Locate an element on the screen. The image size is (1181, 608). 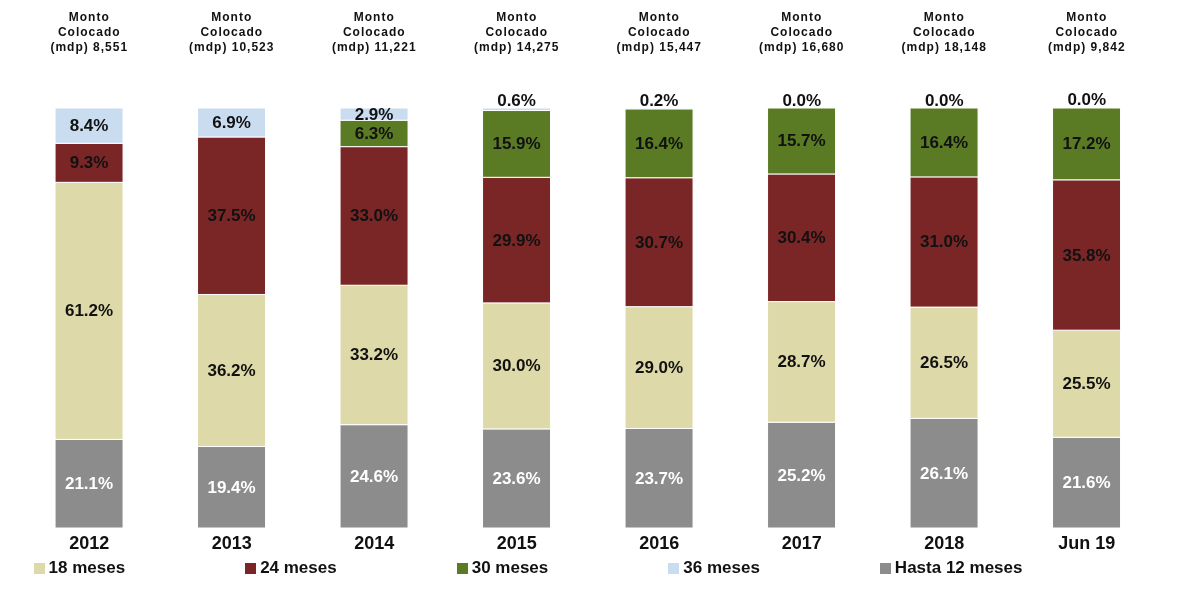
data-label: 19.4% is located at coordinates (231, 487).